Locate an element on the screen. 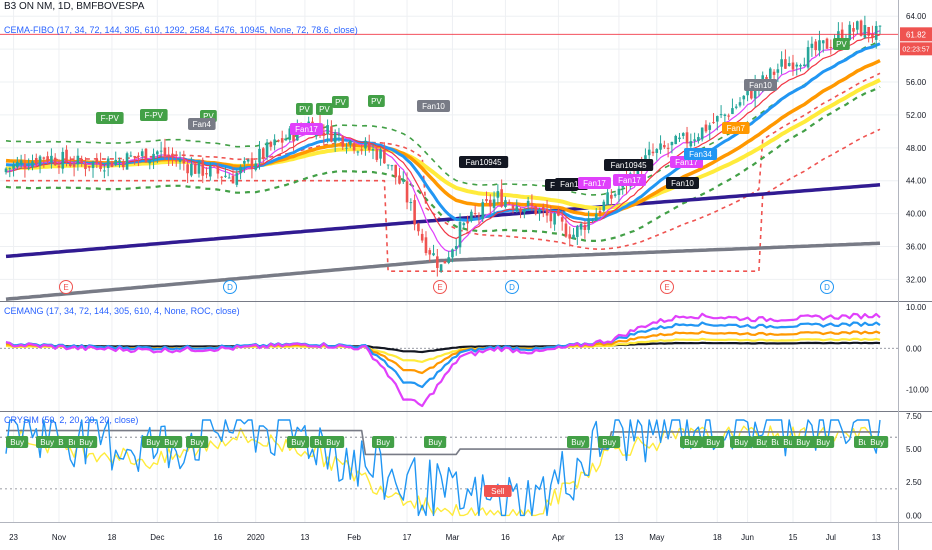 Image resolution: width=932 pixels, height=550 pixels. tag-fan-label: Fan4 is located at coordinates (202, 124).